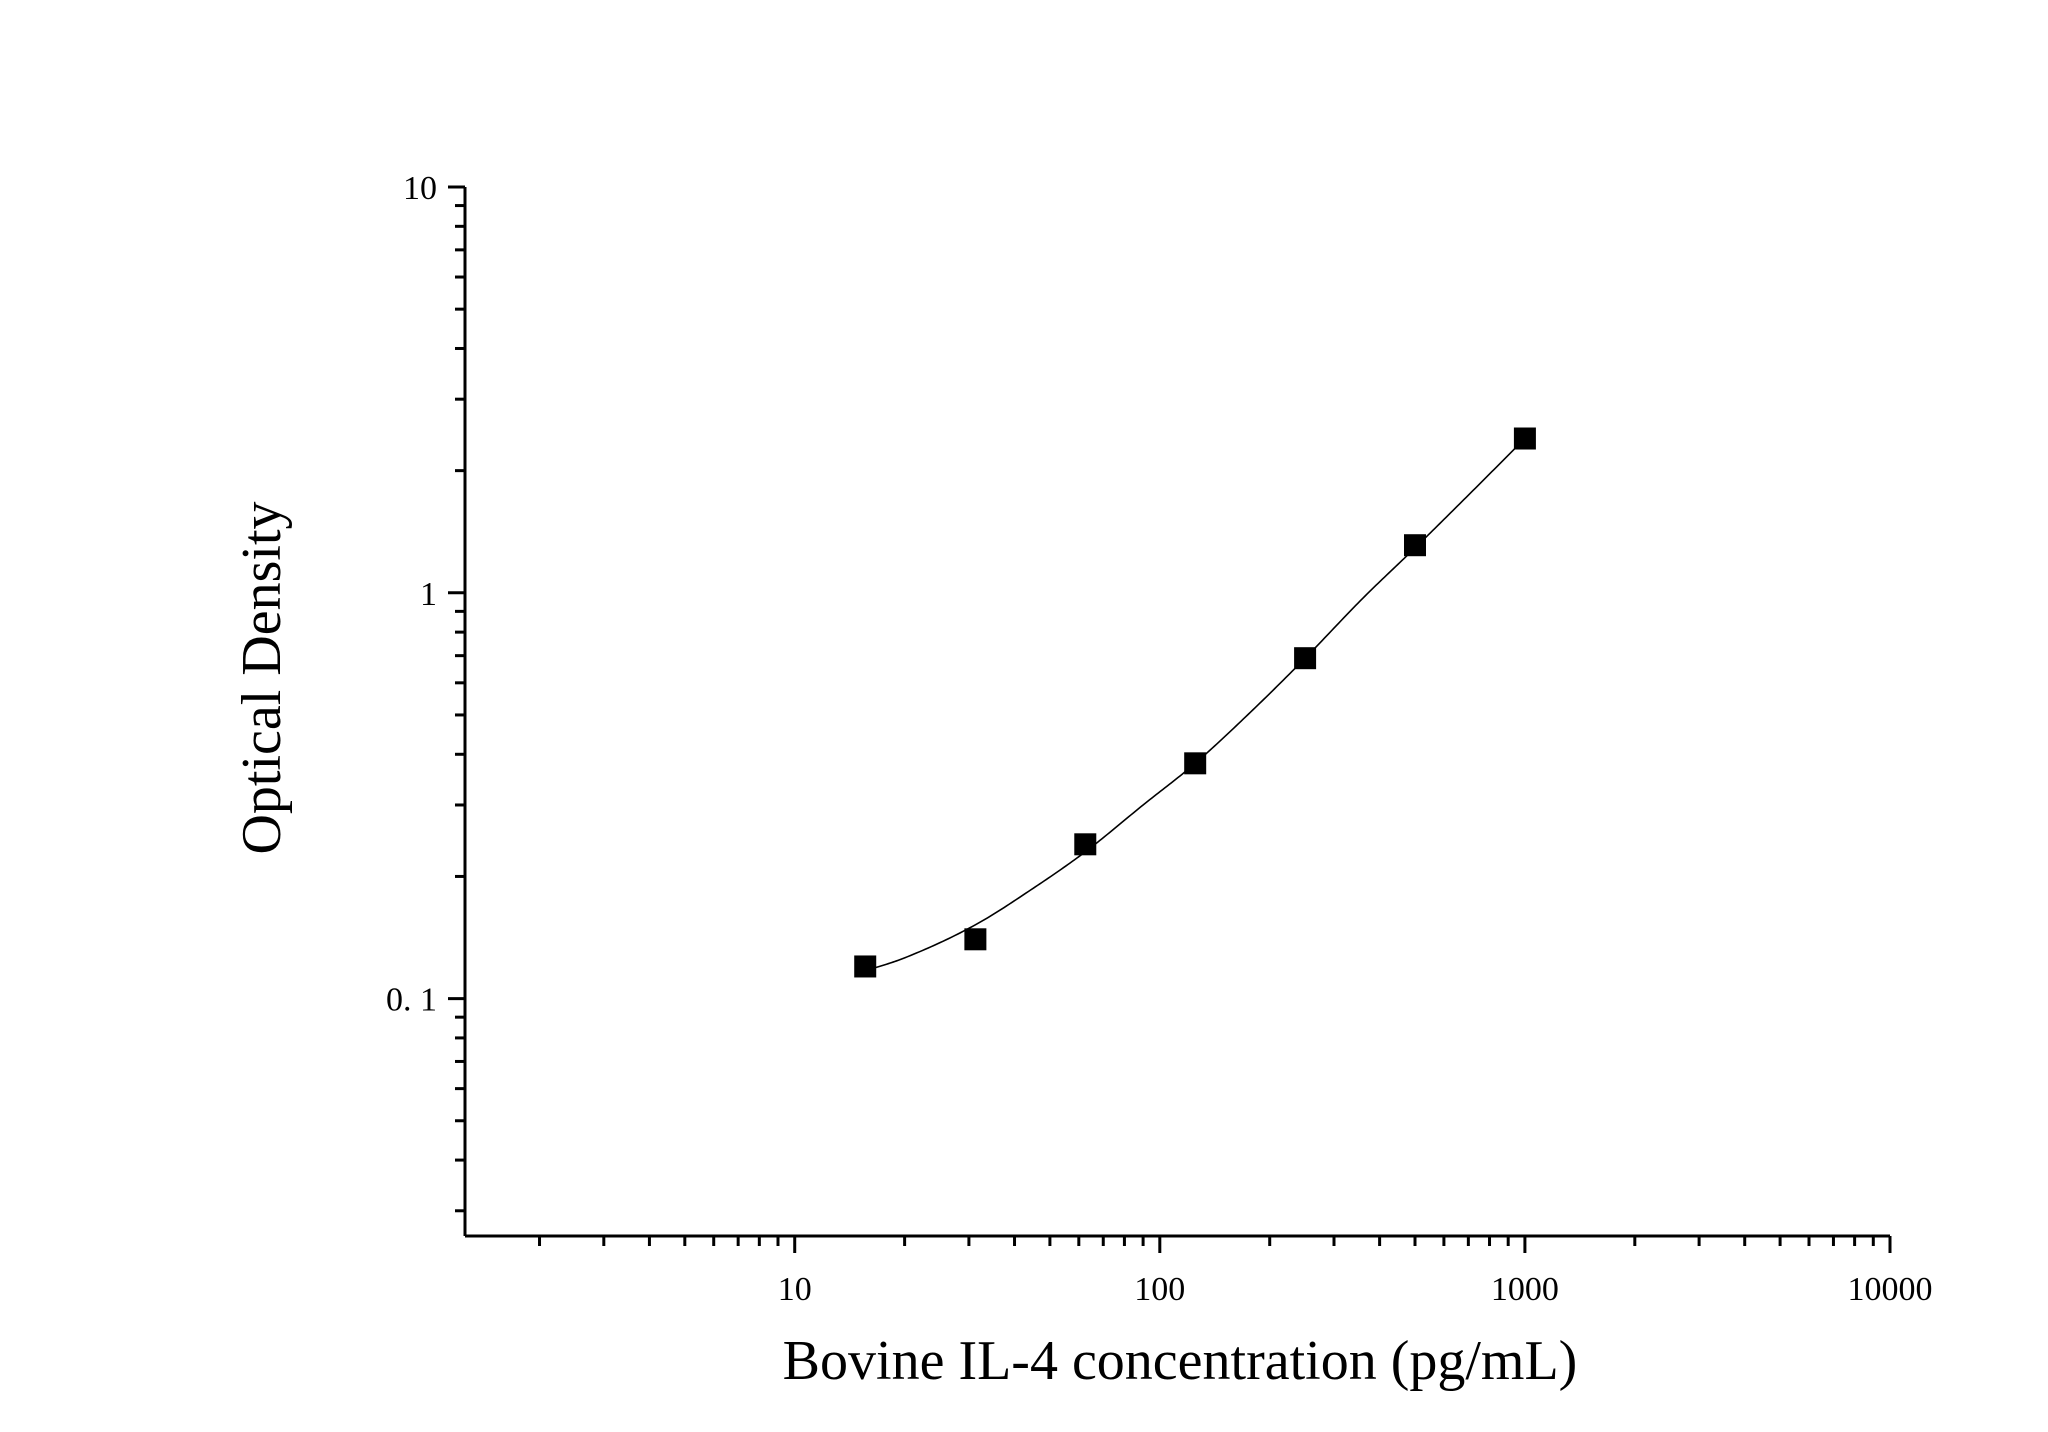 The image size is (2048, 1432). Describe the element at coordinates (1890, 1289) in the screenshot. I see `x-tick-label: 10000` at that location.